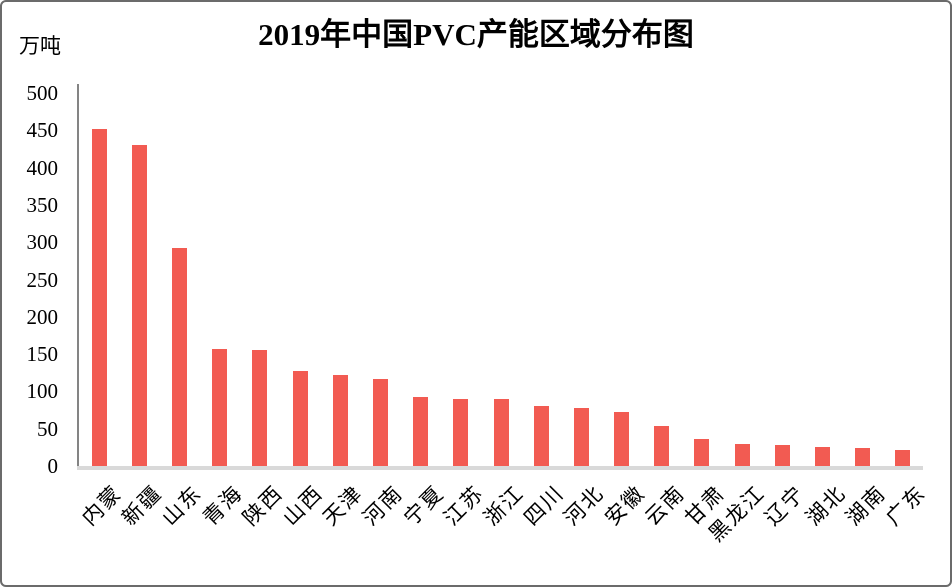 This screenshot has height=587, width=952. Describe the element at coordinates (541, 435) in the screenshot. I see `bar-四川` at that location.